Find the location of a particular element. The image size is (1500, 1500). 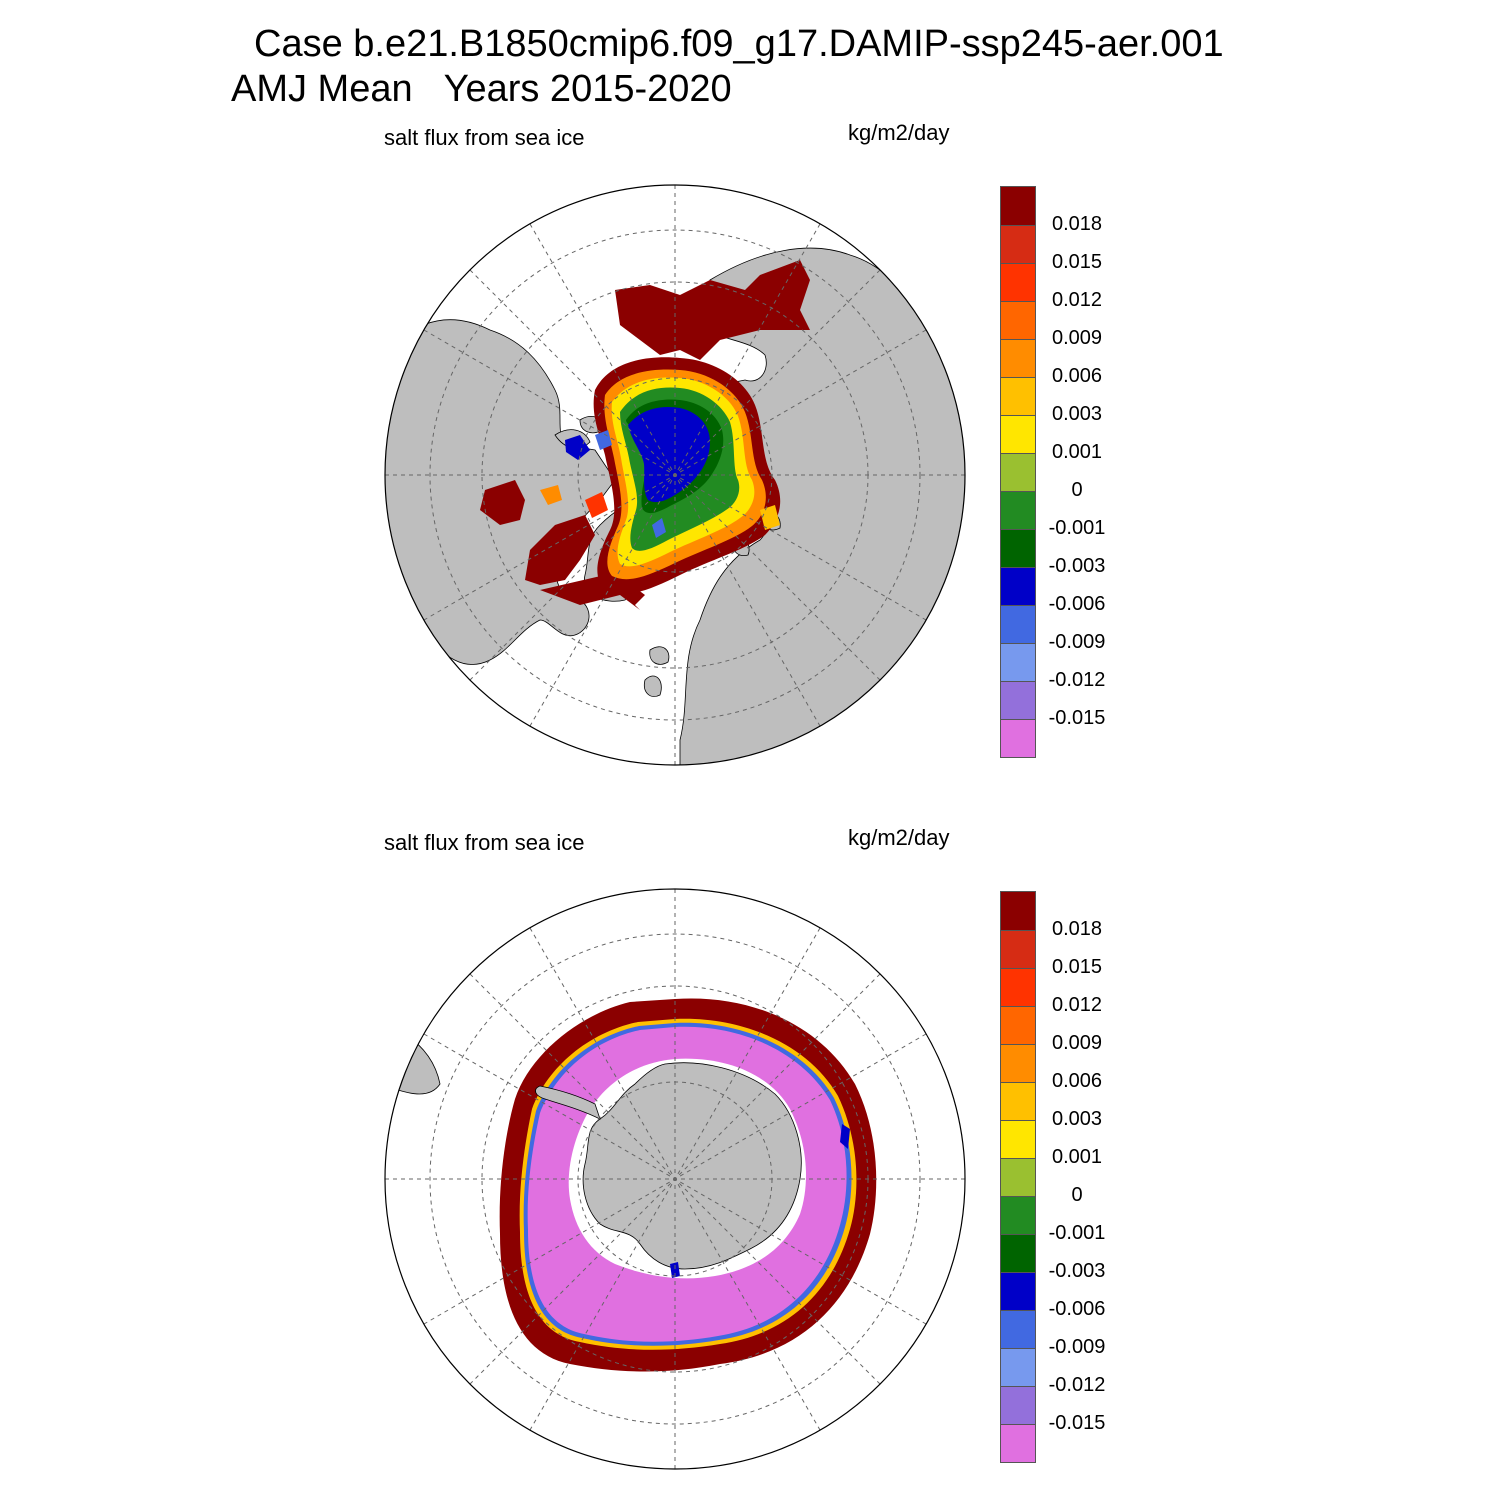

south-colorbar-swatches is located at coordinates (1018, 1177).